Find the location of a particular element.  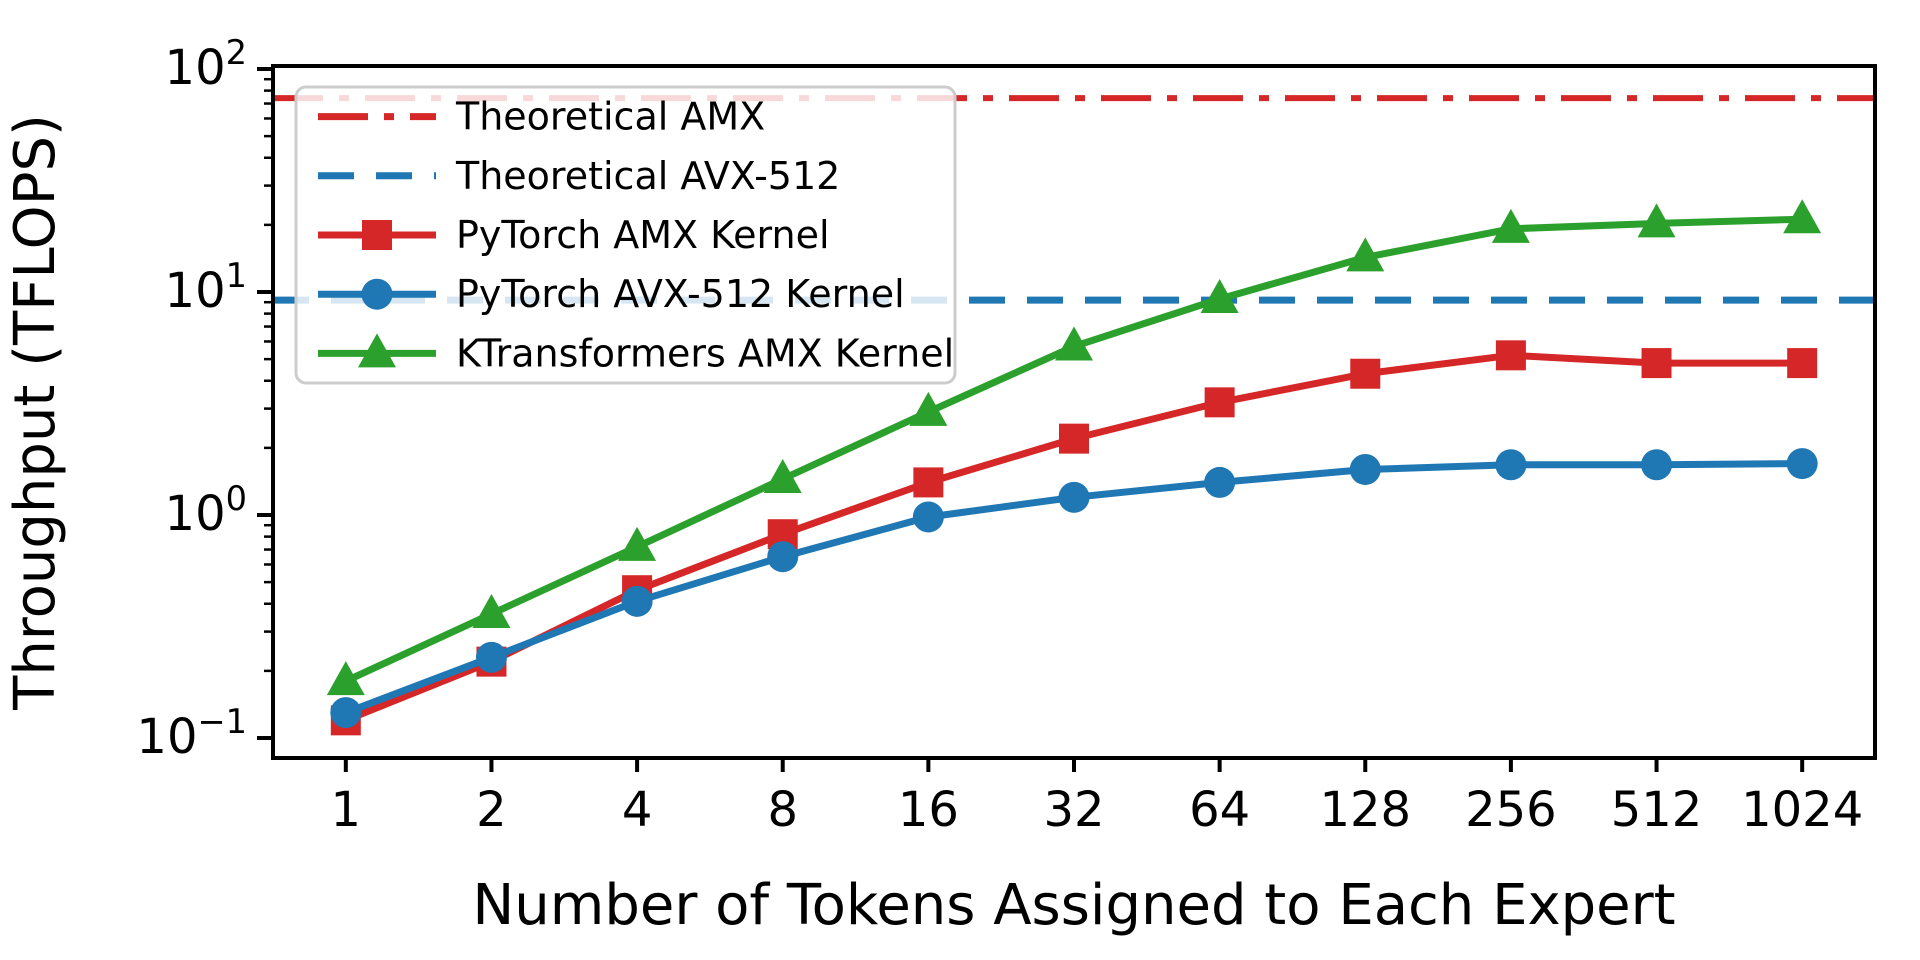

legend-circle-marker is located at coordinates (377, 294).